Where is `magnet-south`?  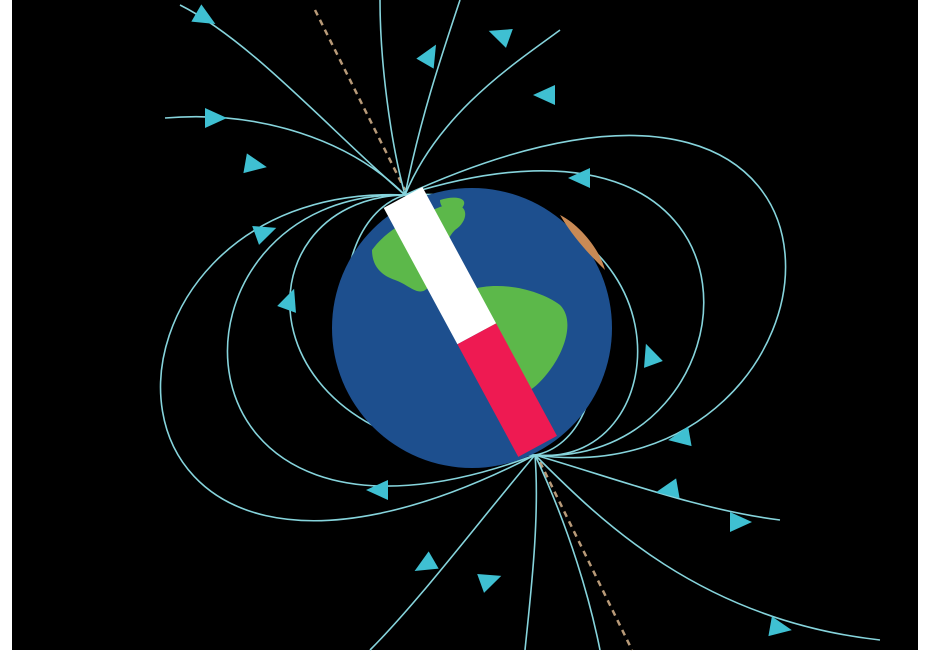 magnet-south is located at coordinates (507, 390).